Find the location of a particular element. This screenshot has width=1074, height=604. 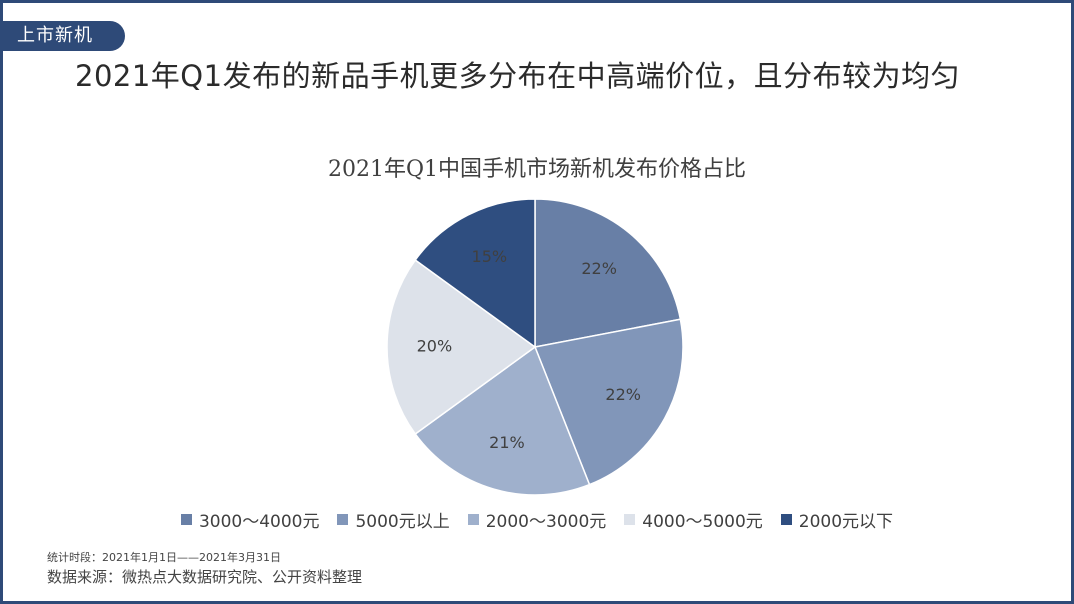

slice-data-label: 15% is located at coordinates (490, 256).